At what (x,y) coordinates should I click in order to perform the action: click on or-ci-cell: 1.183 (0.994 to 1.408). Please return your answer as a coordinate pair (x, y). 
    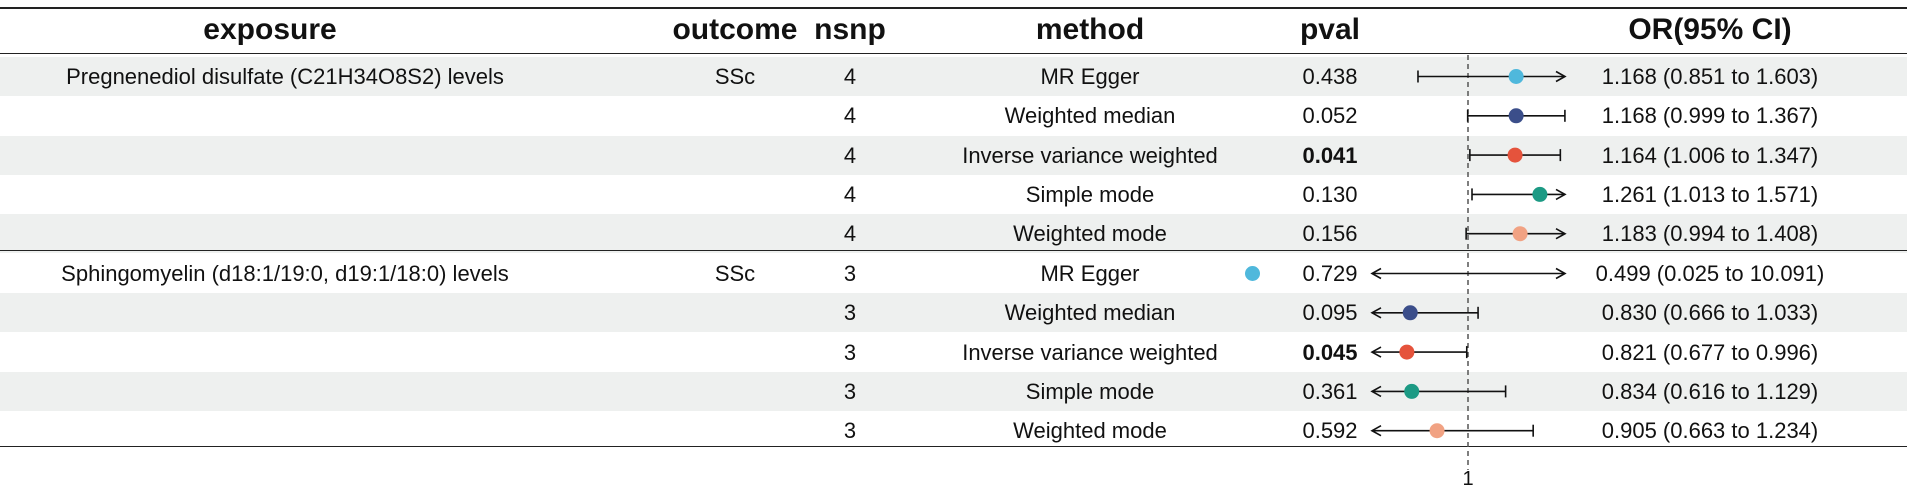
    Looking at the image, I should click on (1710, 234).